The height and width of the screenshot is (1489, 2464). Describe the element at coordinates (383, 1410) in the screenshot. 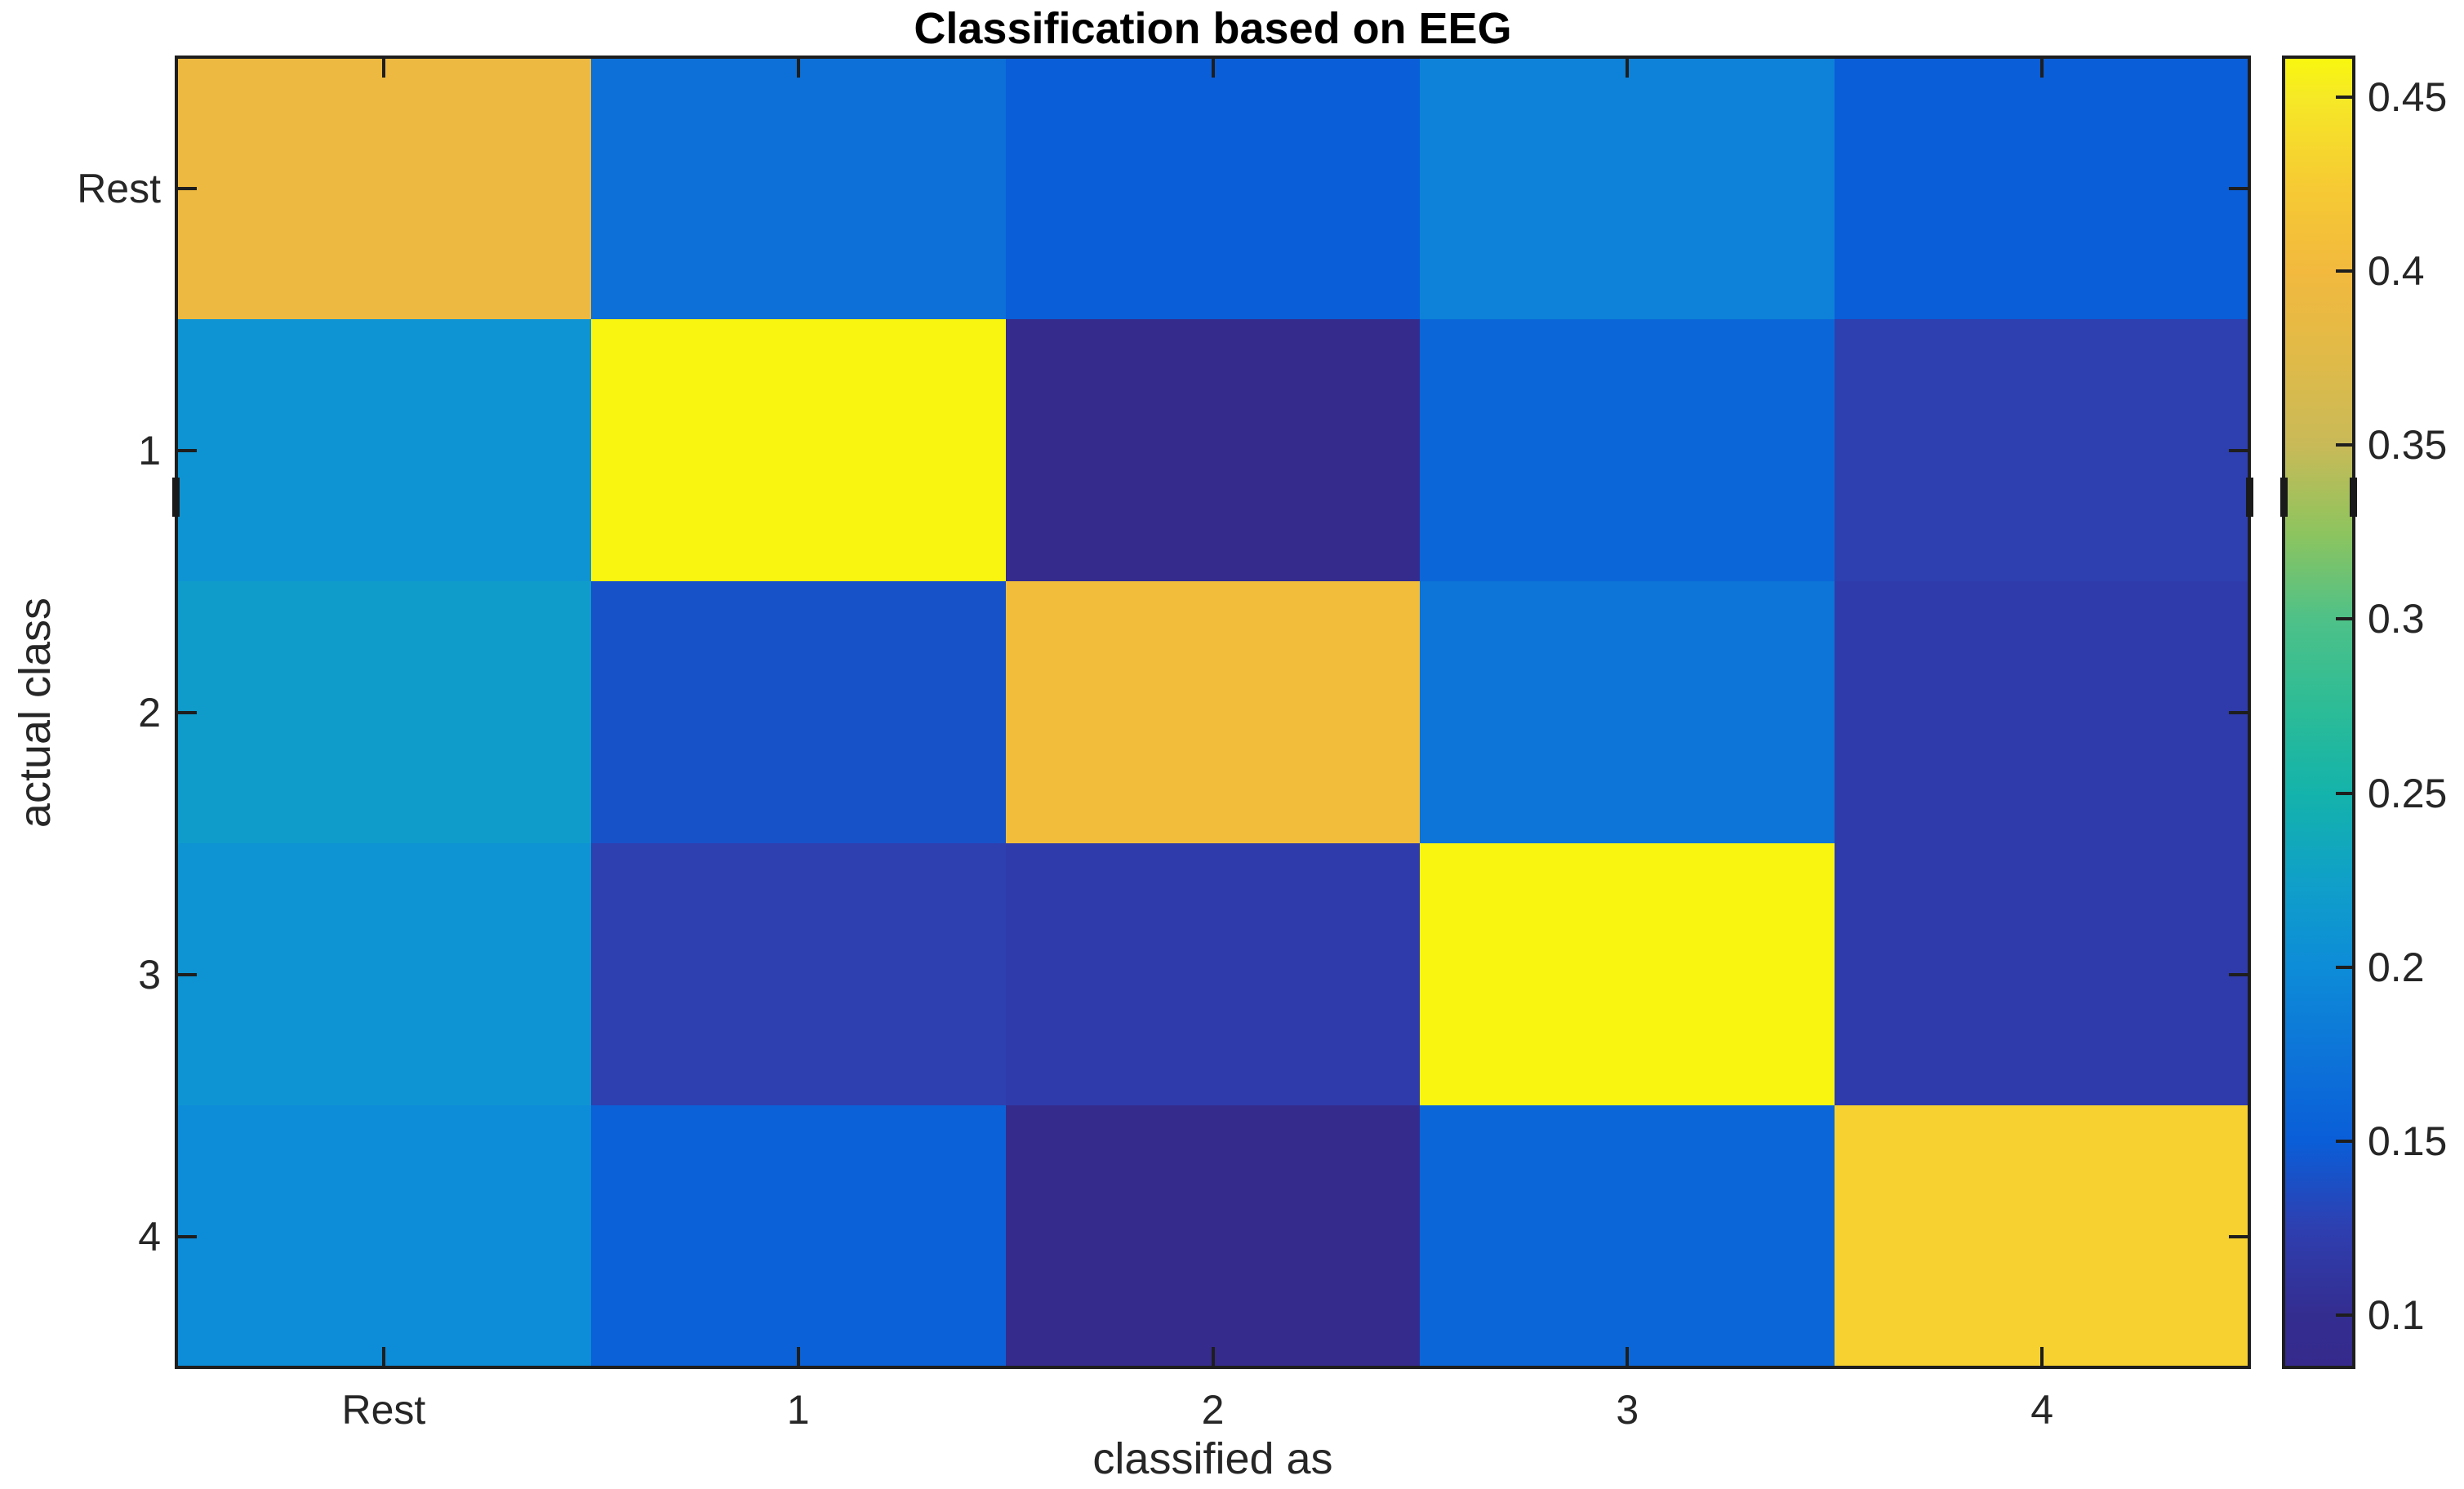

I see `x-tick-label-Rest: Rest` at that location.